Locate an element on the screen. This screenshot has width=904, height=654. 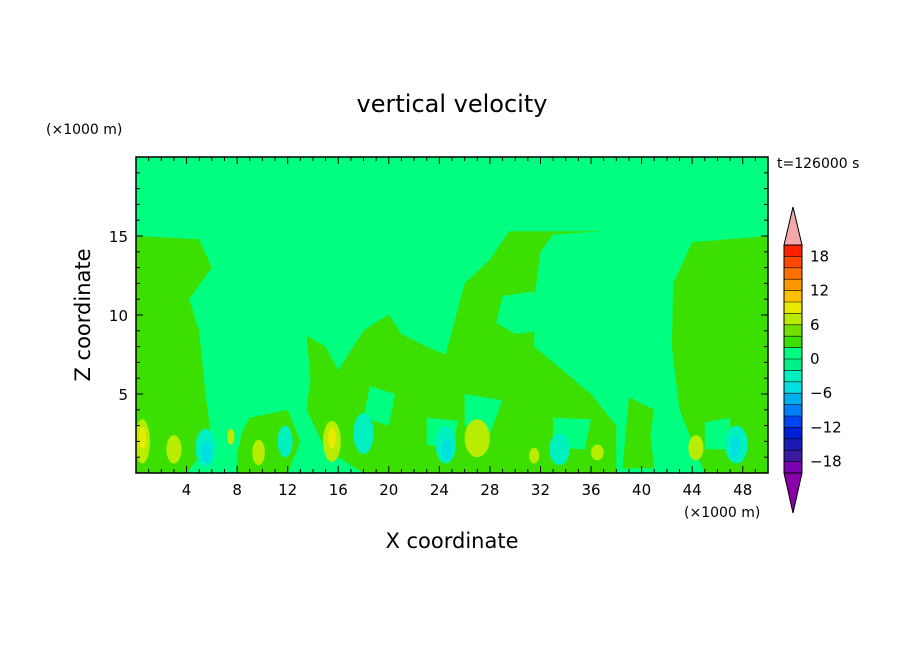
colorbar: 18 12 6 0 −6 −12 −18 is located at coordinates (812, 360).